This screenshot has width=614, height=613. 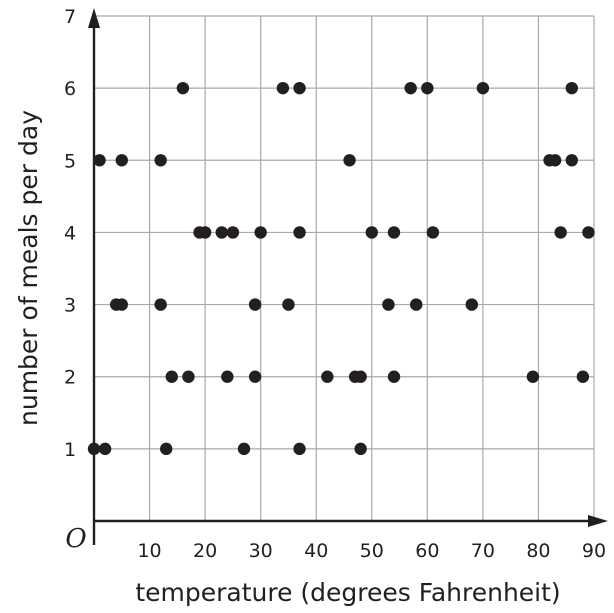 I want to click on y-tick-label: 5, so click(x=70, y=161).